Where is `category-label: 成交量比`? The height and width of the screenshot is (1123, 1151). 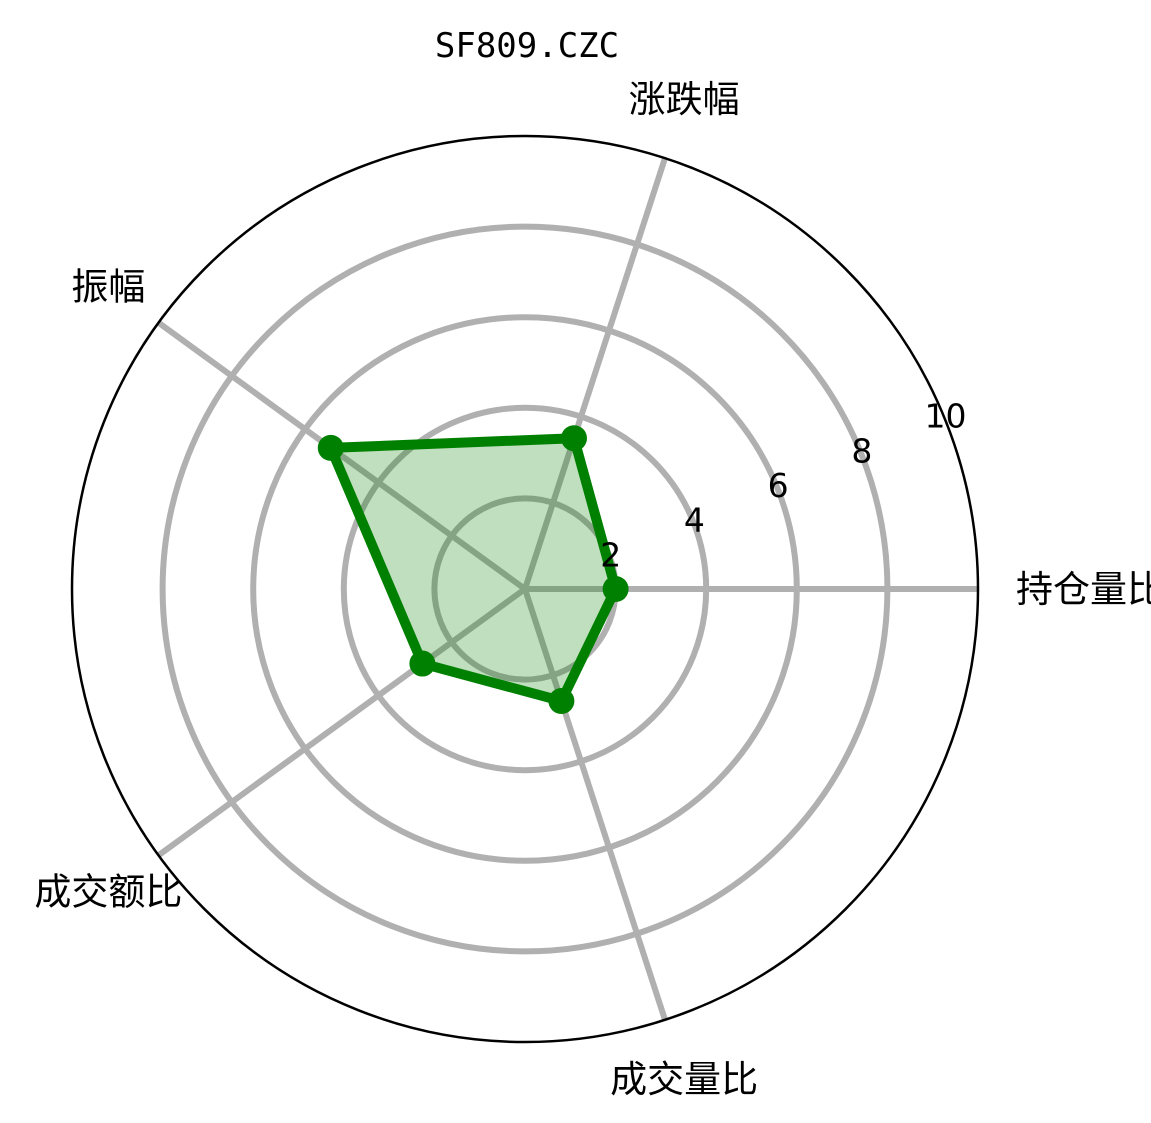
category-label: 成交量比 is located at coordinates (684, 1079).